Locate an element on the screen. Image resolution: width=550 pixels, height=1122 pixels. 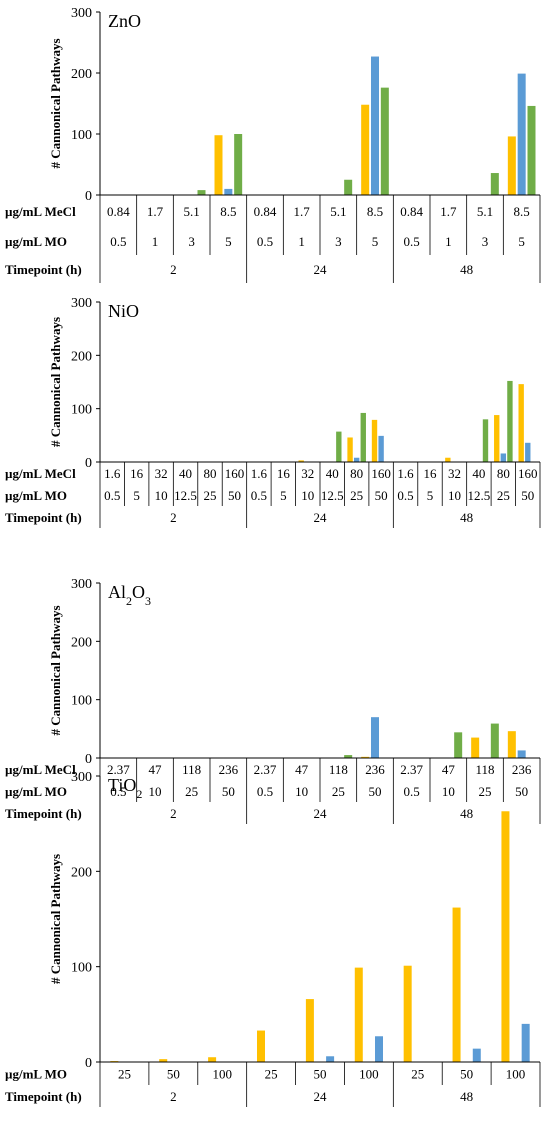
table-cell: 5.1 is located at coordinates (485, 211).